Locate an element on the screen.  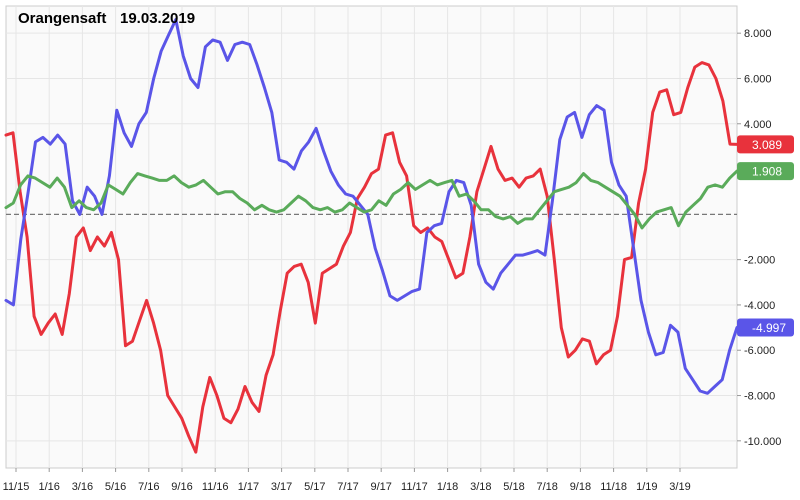
y-tick-label: 4.000 is located at coordinates (758, 125).